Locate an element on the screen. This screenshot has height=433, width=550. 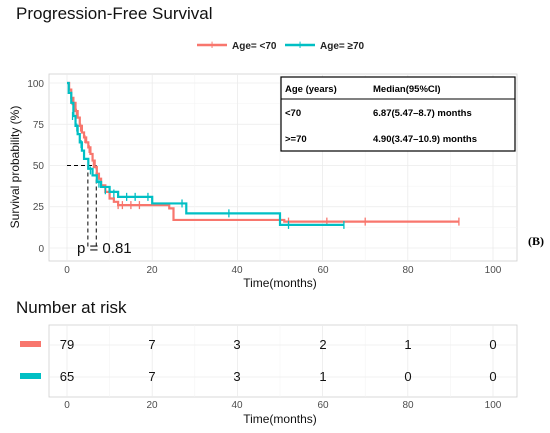
legend: + Age= <70 + Age= ≥70 is located at coordinates (281, 44).